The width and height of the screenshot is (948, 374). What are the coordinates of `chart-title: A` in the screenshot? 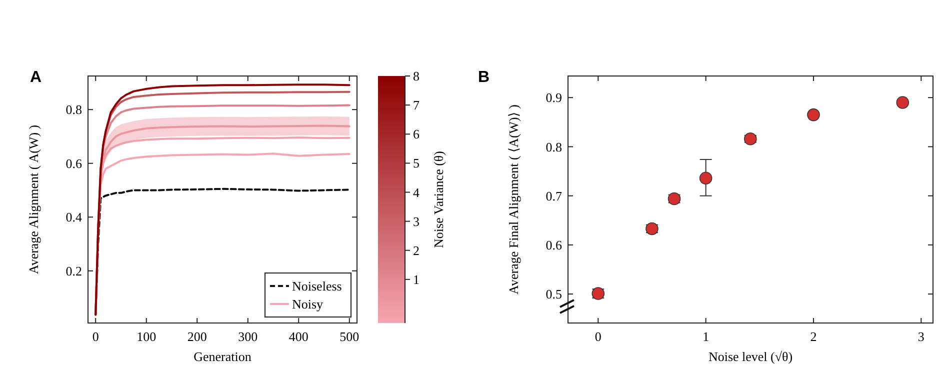 It's located at (36, 77).